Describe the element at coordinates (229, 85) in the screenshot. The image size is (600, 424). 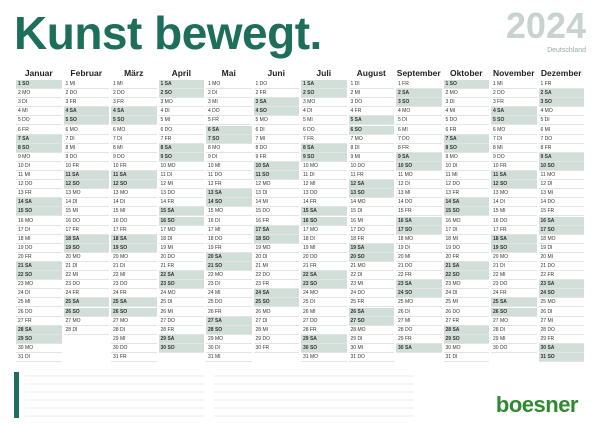
I see `day: 1 MO` at that location.